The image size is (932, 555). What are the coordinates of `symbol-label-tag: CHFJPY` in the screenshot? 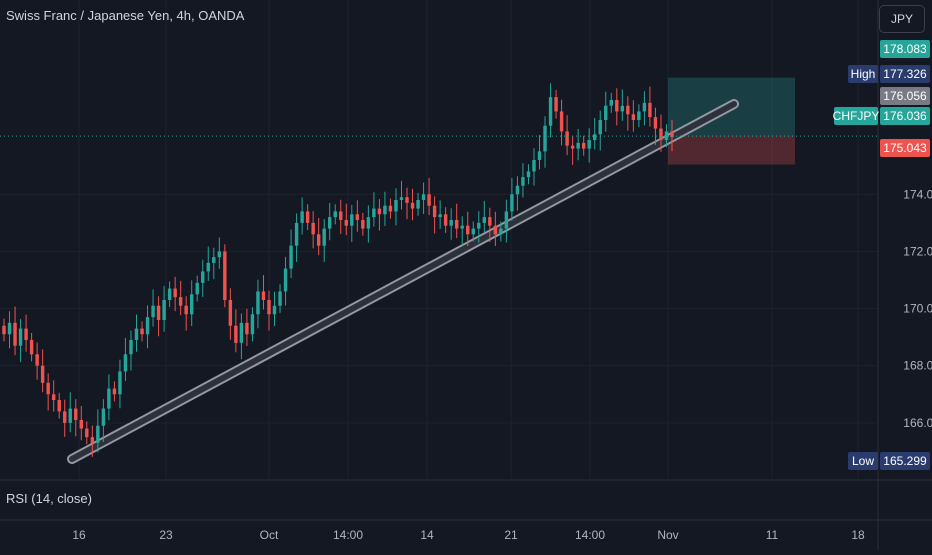 It's located at (856, 116).